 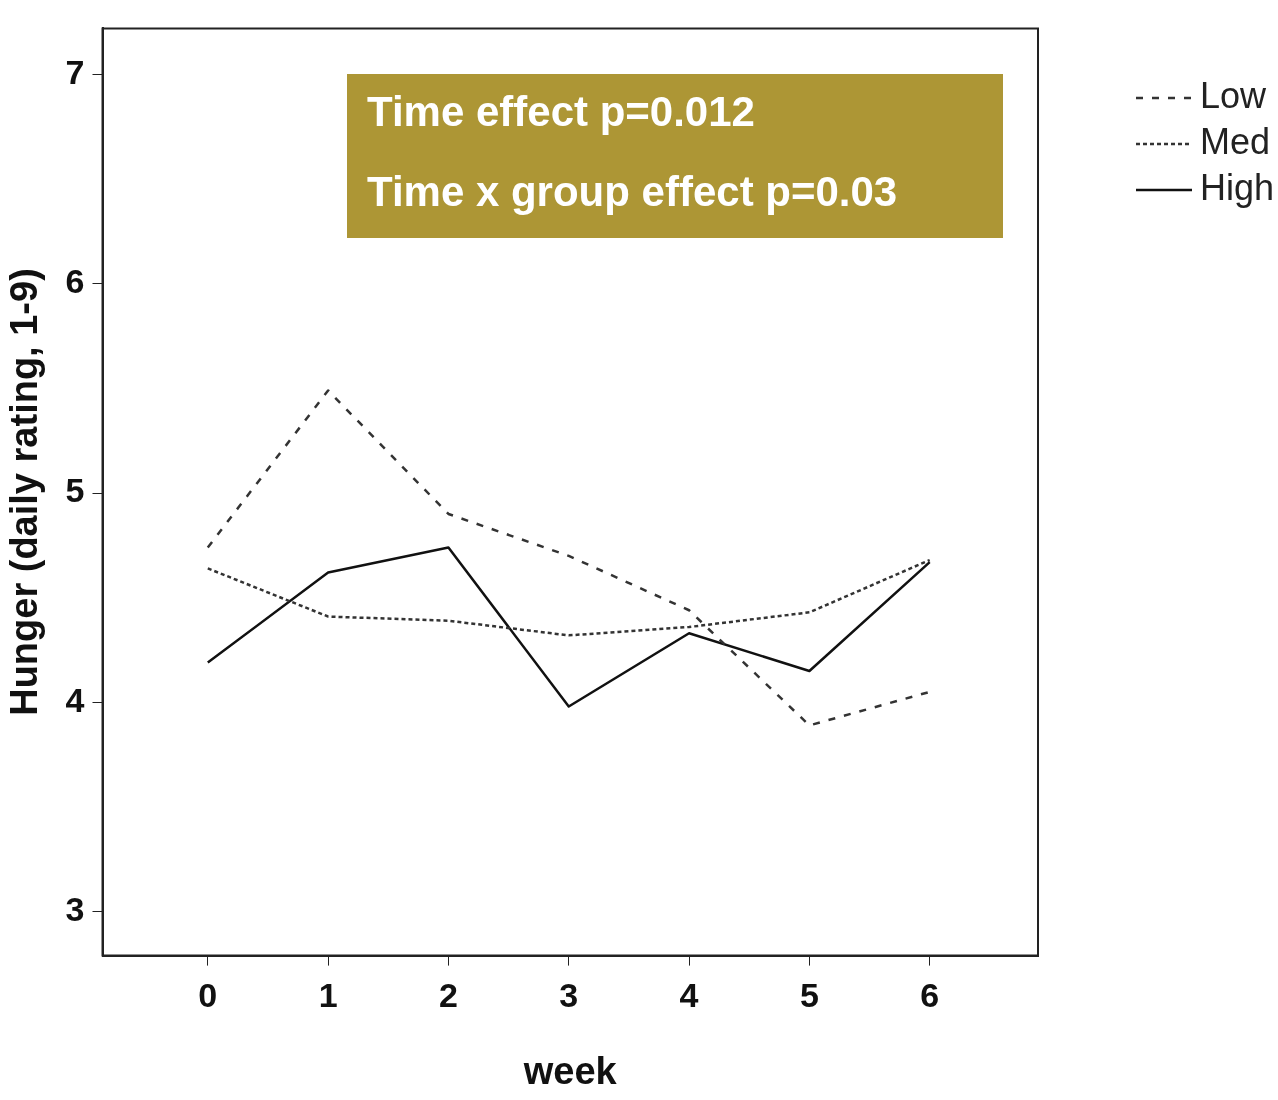 I want to click on x-tick-label: 0, so click(x=208, y=995).